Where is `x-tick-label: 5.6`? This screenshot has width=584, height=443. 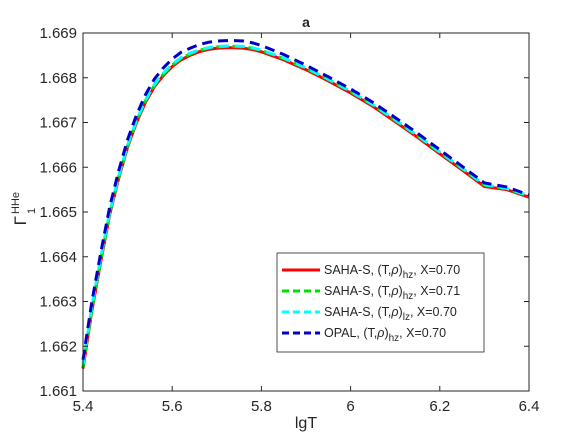
x-tick-label: 5.6 is located at coordinates (172, 406).